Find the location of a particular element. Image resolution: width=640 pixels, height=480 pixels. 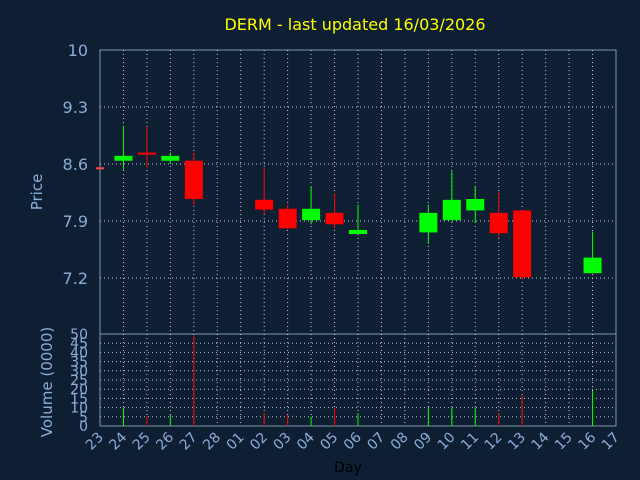

volume-tick-label: 25 is located at coordinates (79, 381).